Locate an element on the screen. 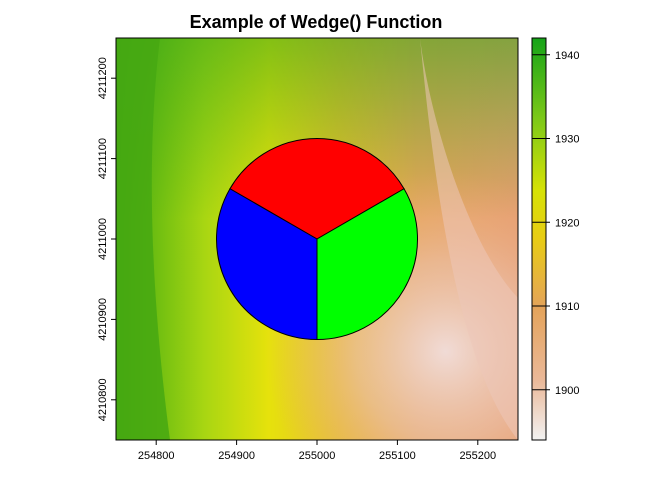  colorbar-legend: 1900 1910 1920 1930 1940 is located at coordinates (555, 239).